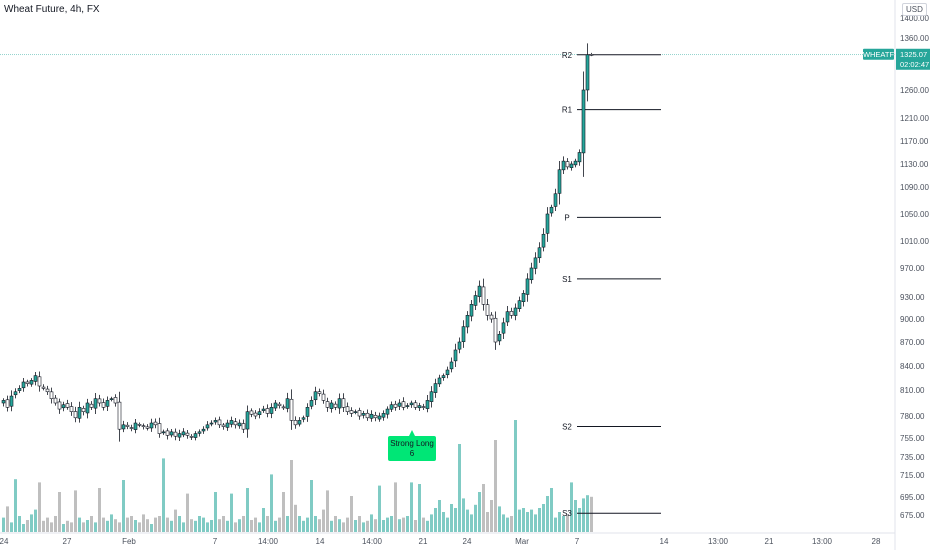  I want to click on strong-long-signal: Strong Long 6, so click(412, 445).